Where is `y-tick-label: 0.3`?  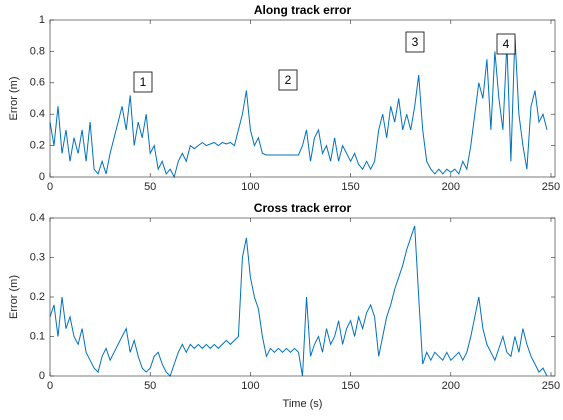 y-tick-label: 0.3 is located at coordinates (37, 257).